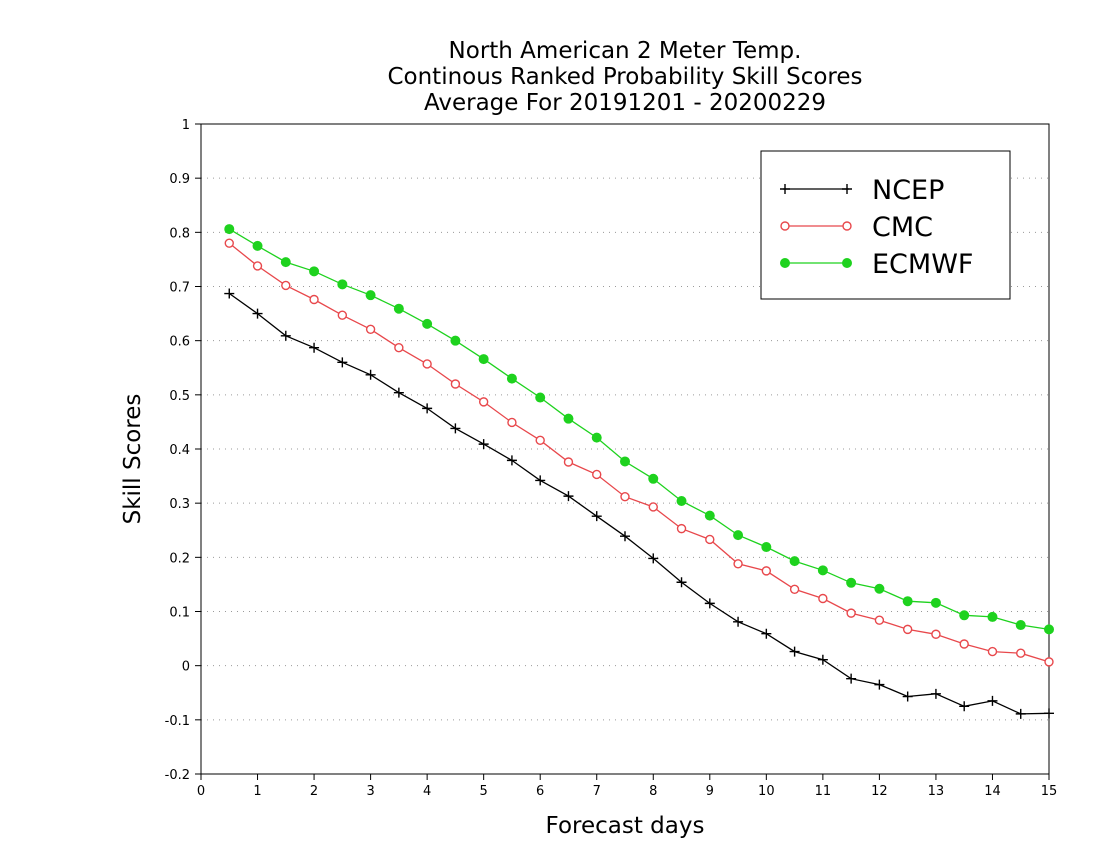  Describe the element at coordinates (179, 179) in the screenshot. I see `y-tick-label: 0.9` at that location.